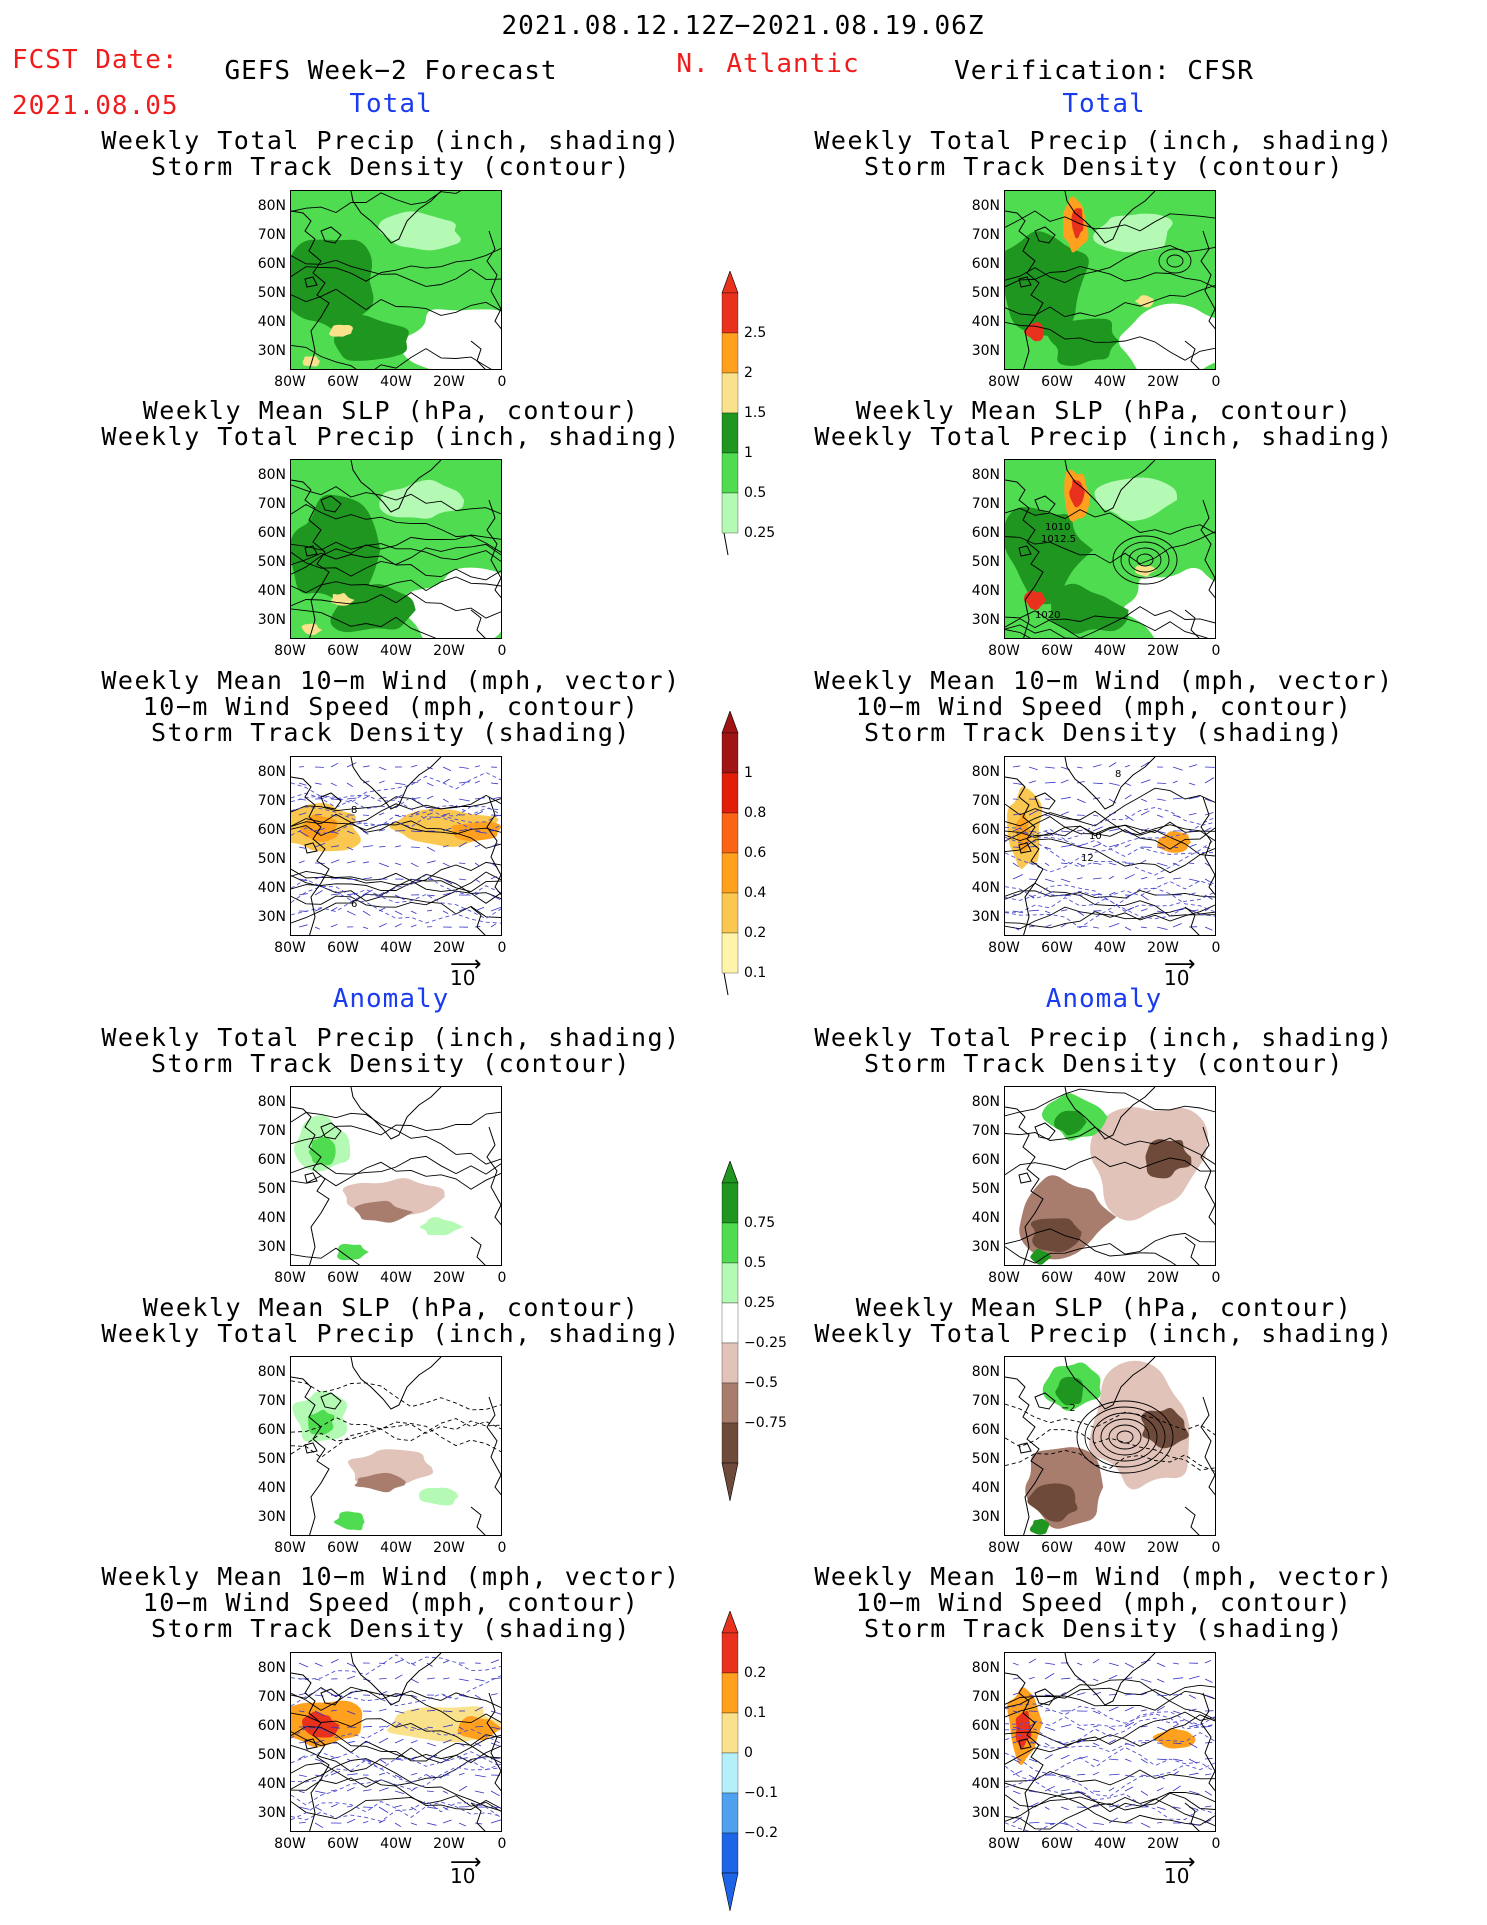 The height and width of the screenshot is (1925, 1487). What do you see at coordinates (730, 1892) in the screenshot?
I see `colorbar-arrow` at bounding box center [730, 1892].